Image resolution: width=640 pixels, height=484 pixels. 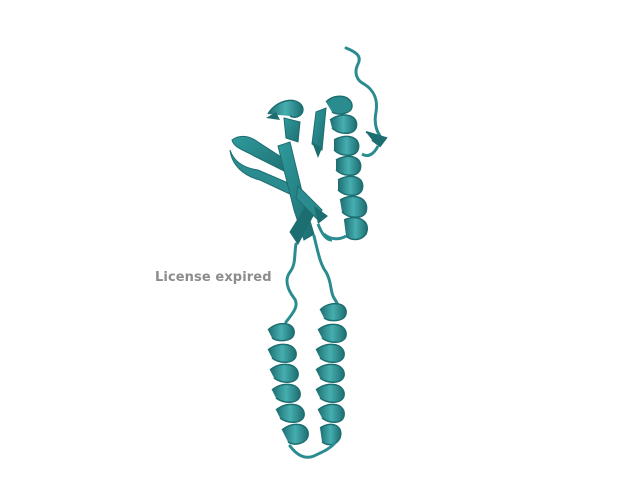 What do you see at coordinates (312, 450) in the screenshot?
I see `c-terminal-coil` at bounding box center [312, 450].